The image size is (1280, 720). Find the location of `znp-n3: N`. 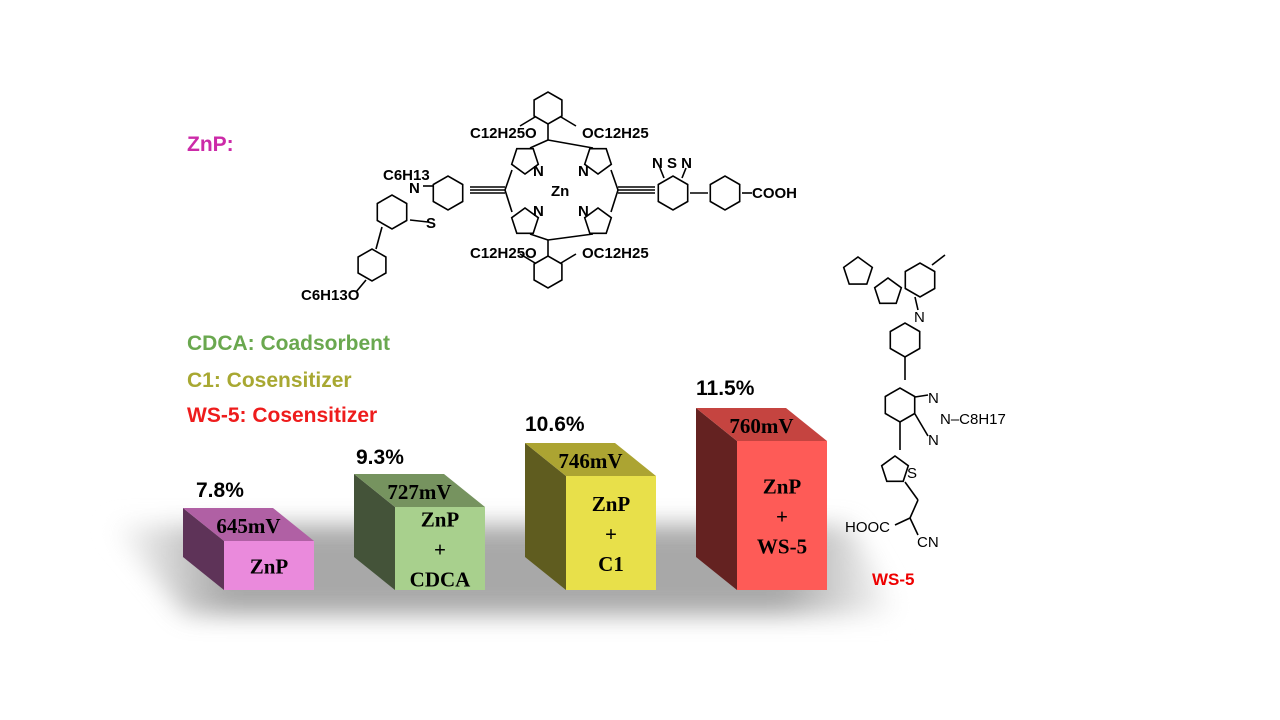

znp-n3: N is located at coordinates (538, 211).